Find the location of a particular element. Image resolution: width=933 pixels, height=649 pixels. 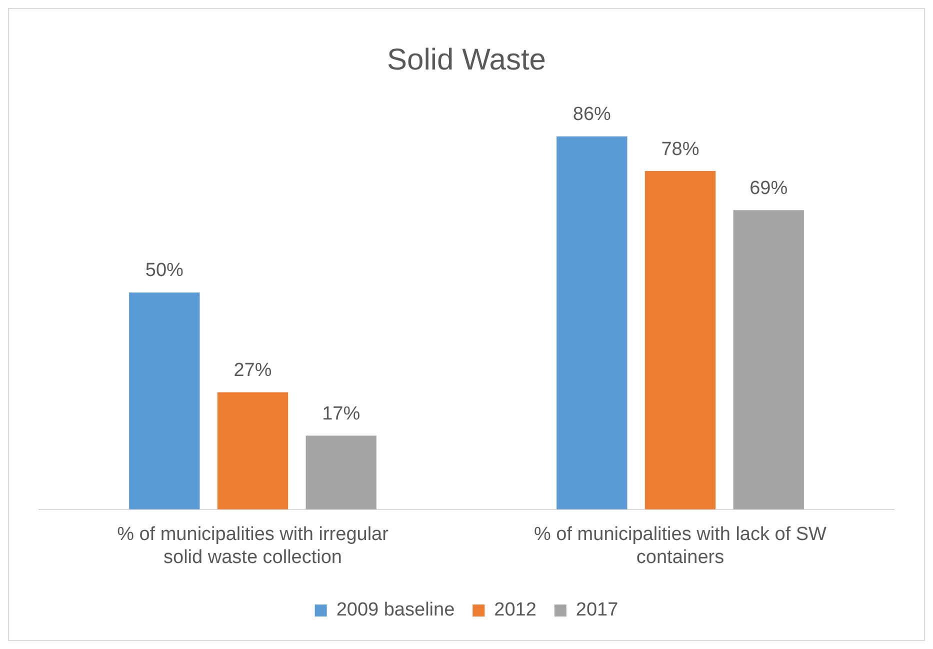

legend-label: 2012 is located at coordinates (515, 610).